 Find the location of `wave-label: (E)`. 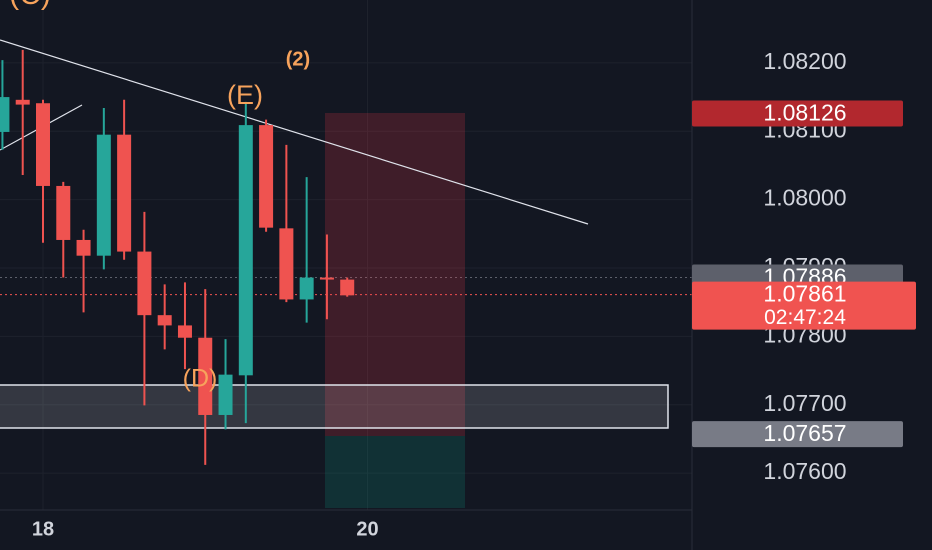

wave-label: (E) is located at coordinates (245, 95).